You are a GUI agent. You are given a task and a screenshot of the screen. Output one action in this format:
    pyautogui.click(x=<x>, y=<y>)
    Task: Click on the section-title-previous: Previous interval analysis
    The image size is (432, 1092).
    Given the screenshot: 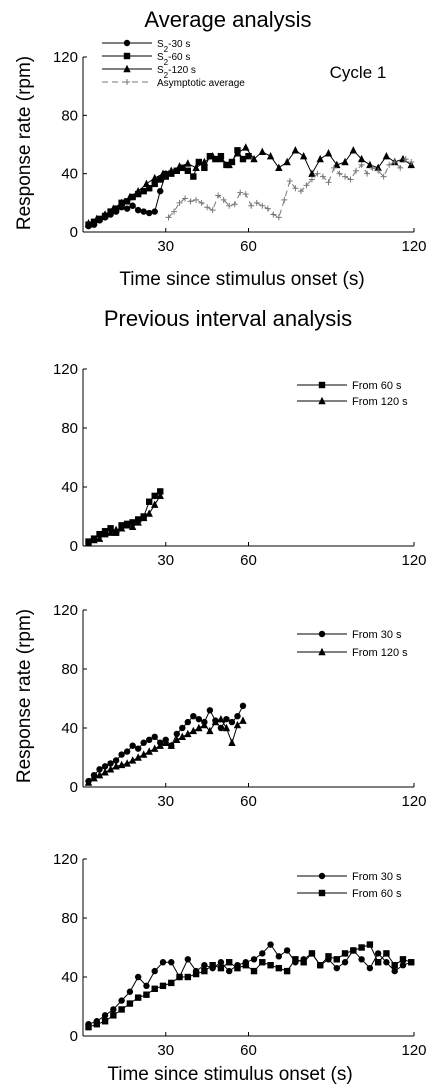 What is the action you would take?
    pyautogui.click(x=228, y=318)
    